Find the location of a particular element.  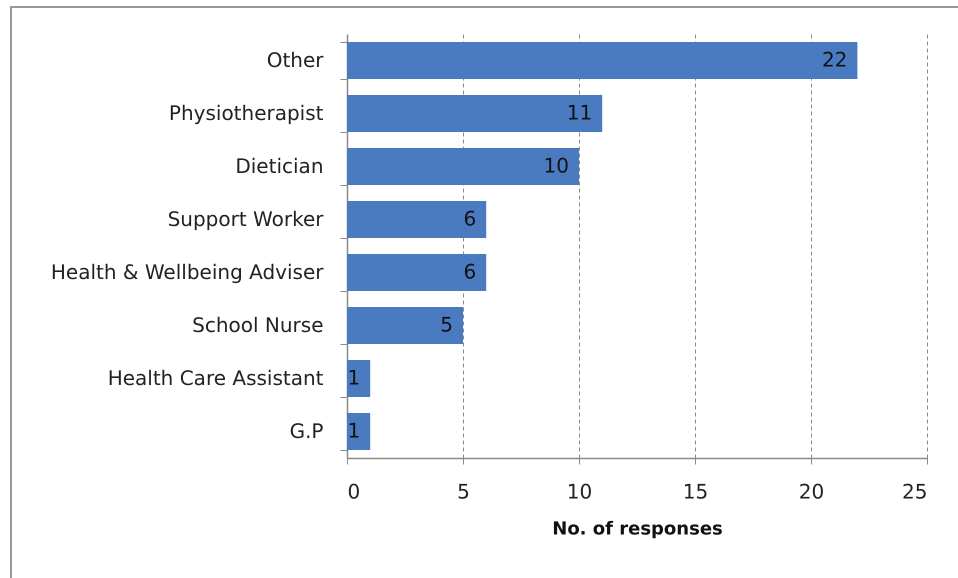

x-tick-label: 5 is located at coordinates (463, 492).